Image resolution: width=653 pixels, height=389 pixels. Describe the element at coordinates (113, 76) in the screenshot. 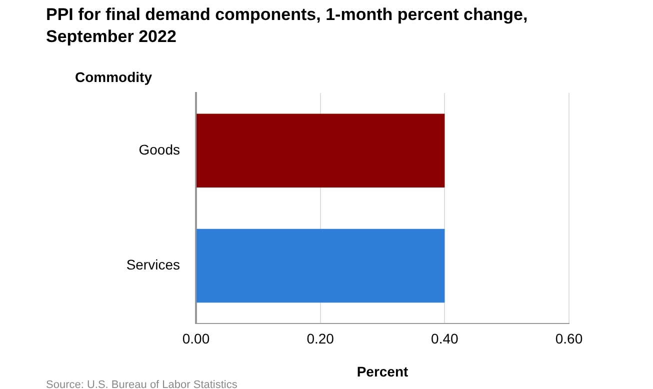

I see `y-axis-title: Commodity` at that location.